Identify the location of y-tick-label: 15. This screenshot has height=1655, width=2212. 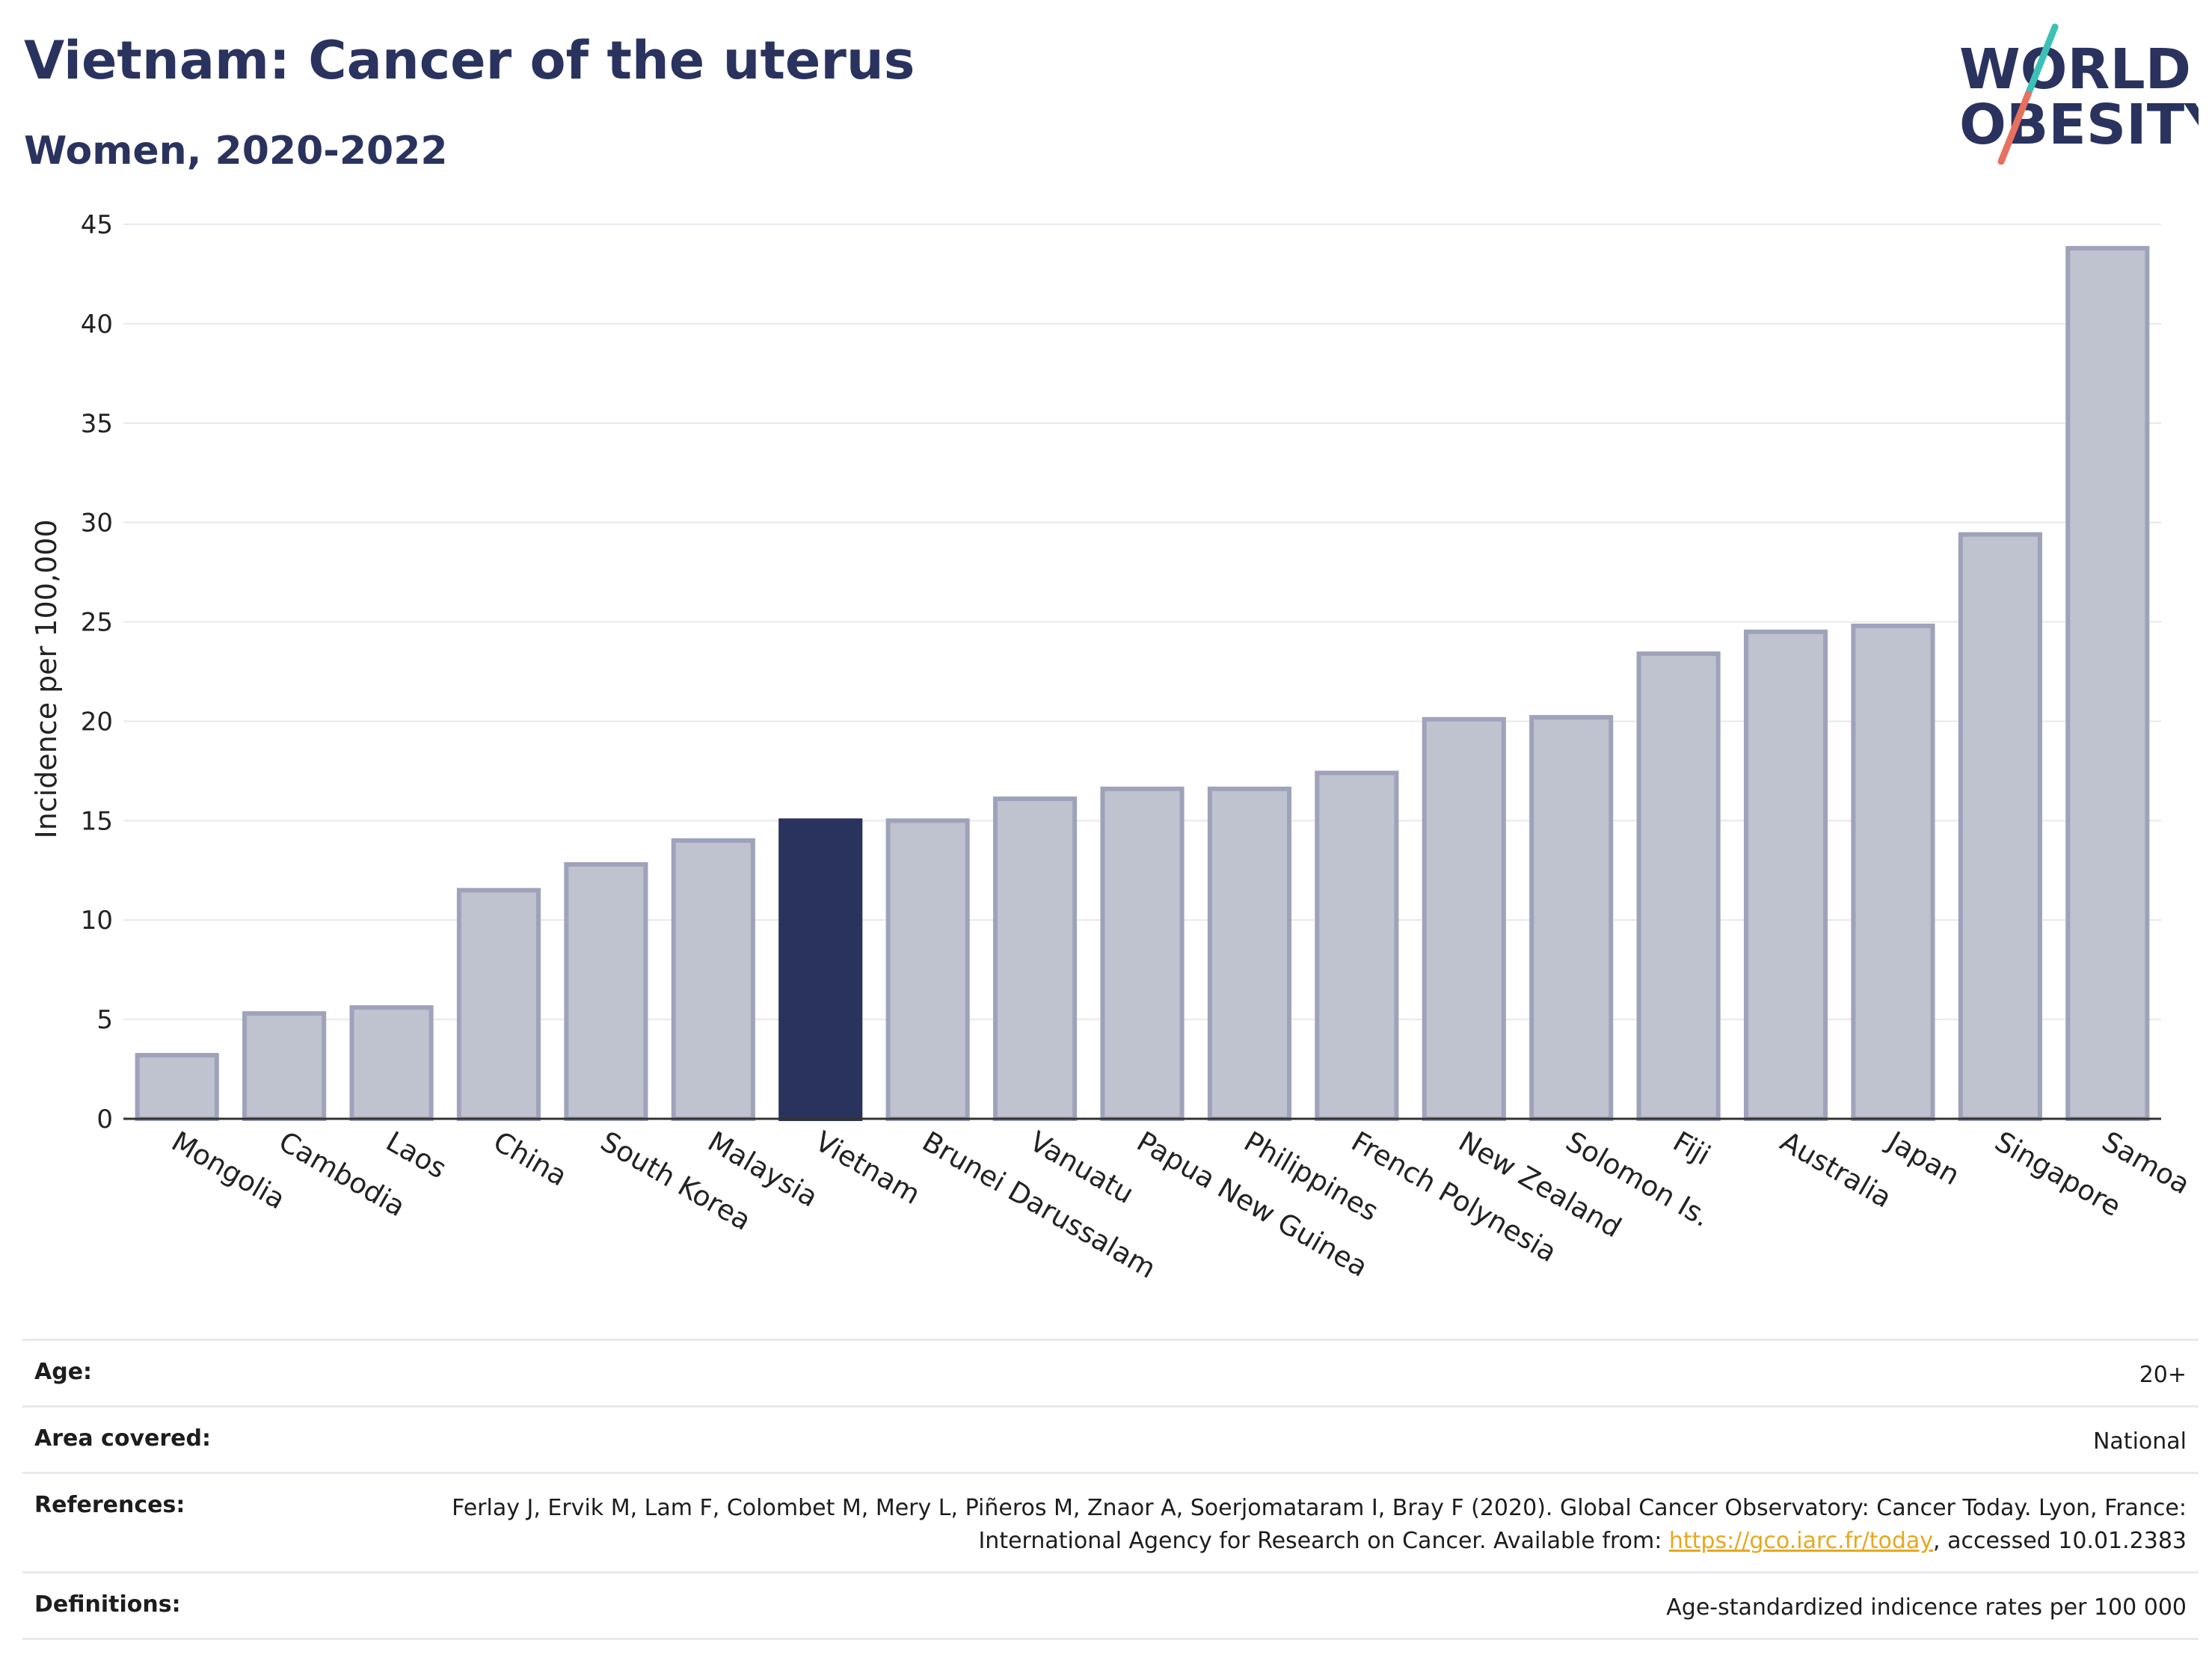
(97, 821).